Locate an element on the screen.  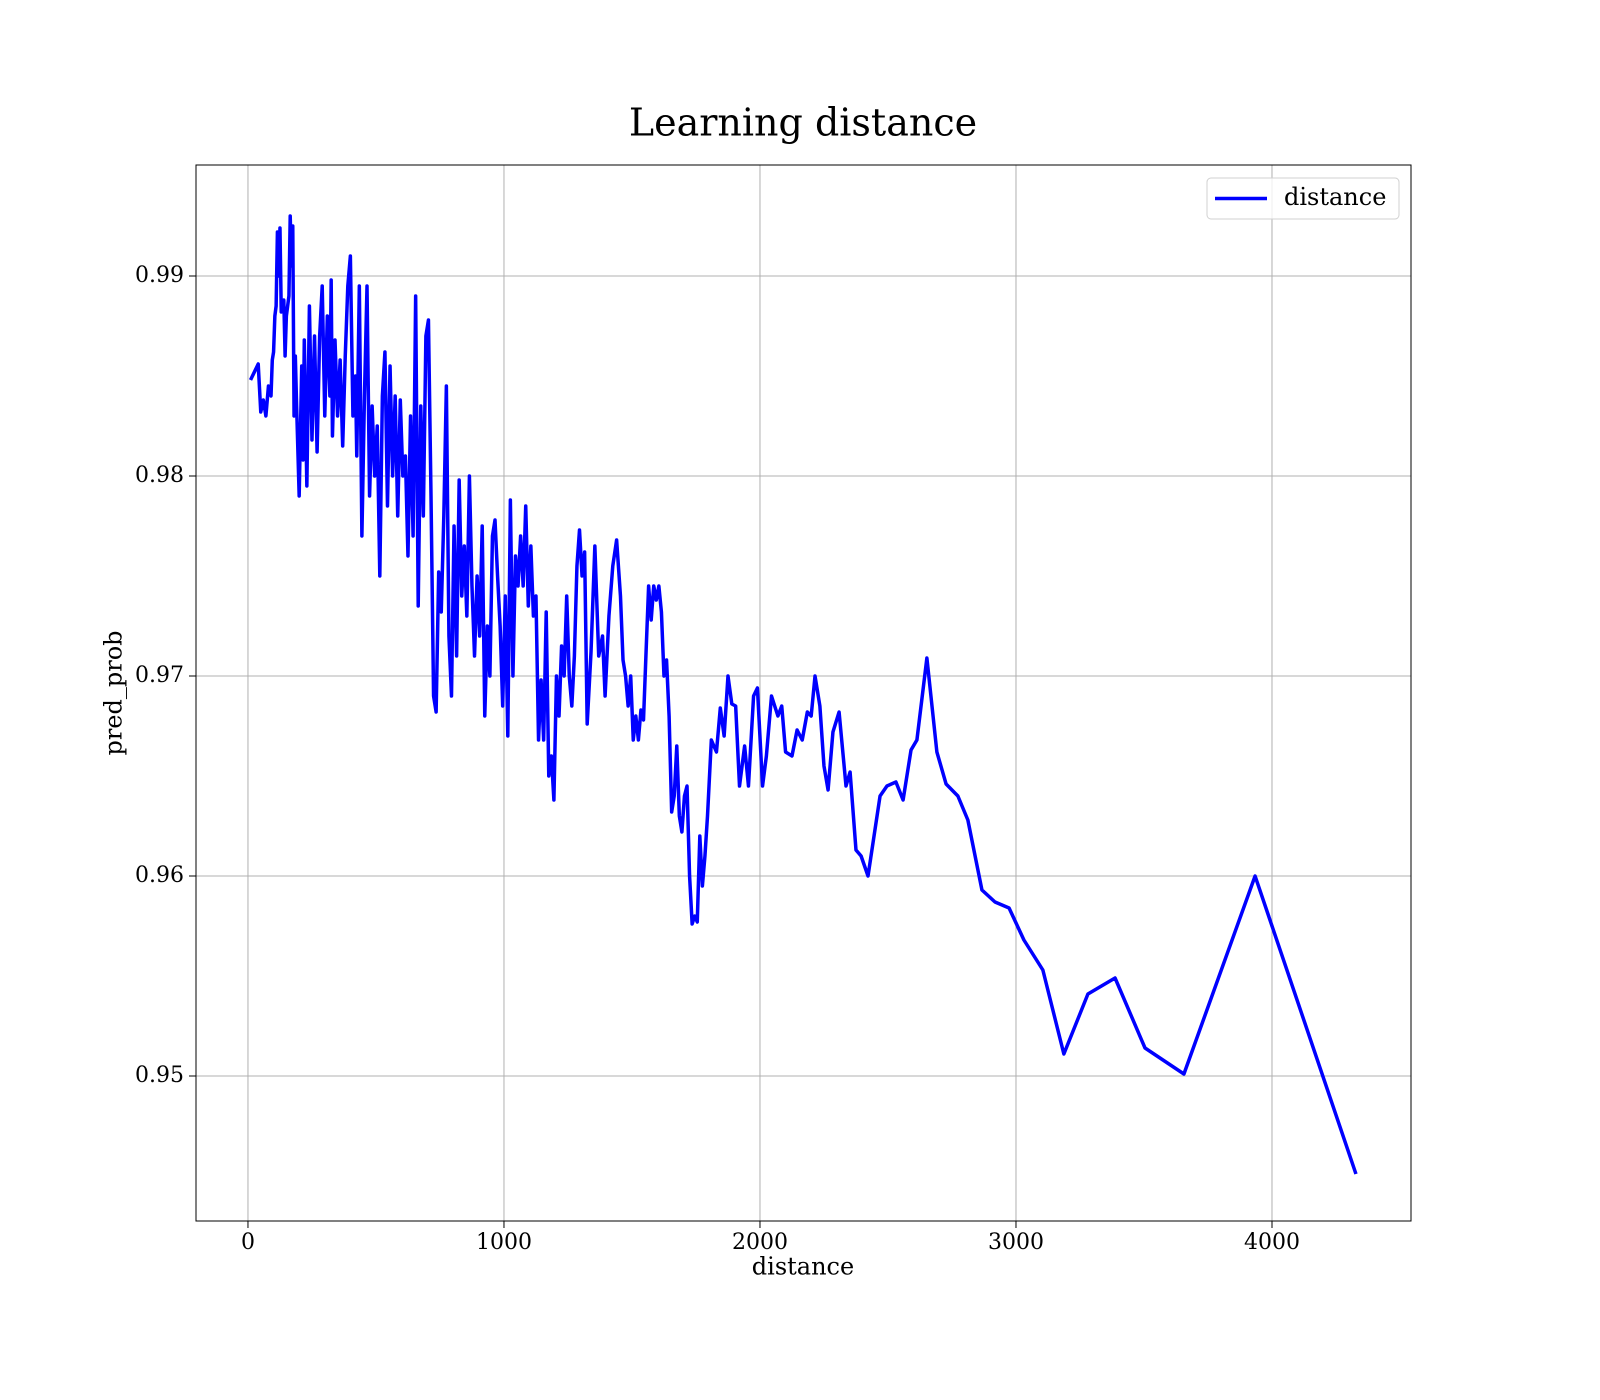
y-tick-label: 0.96 is located at coordinates (159, 875).